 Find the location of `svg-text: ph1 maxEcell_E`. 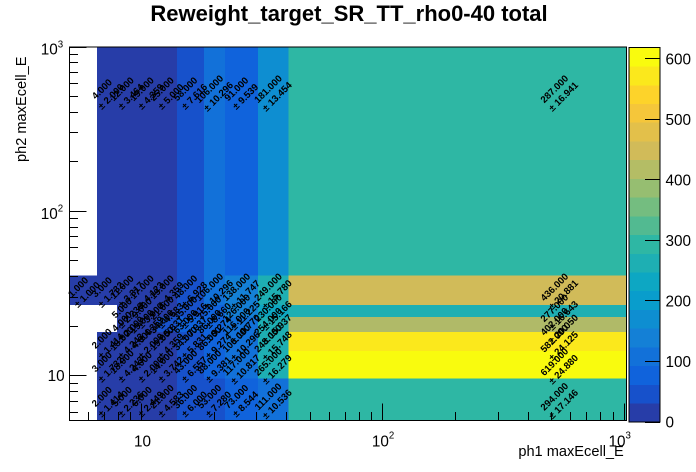

svg-text: ph1 maxEcell_E is located at coordinates (571, 452).